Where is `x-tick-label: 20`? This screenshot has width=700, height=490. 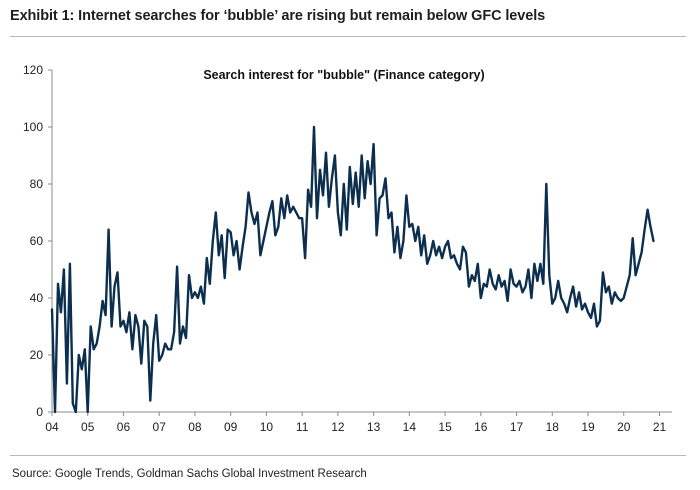 x-tick-label: 20 is located at coordinates (624, 427).